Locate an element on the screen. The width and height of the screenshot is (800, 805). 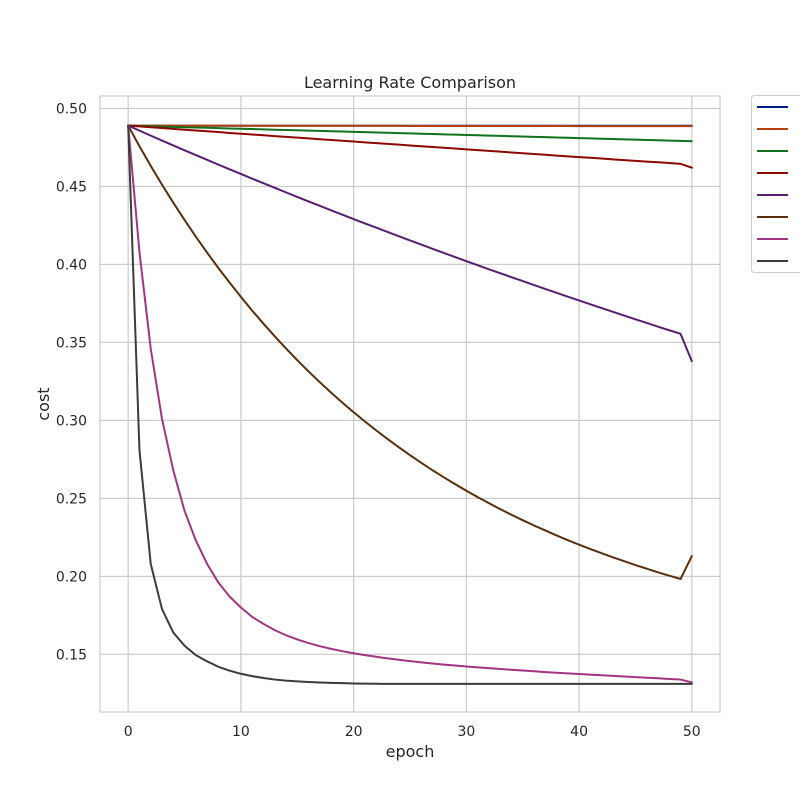
legend-frame is located at coordinates (776, 184).